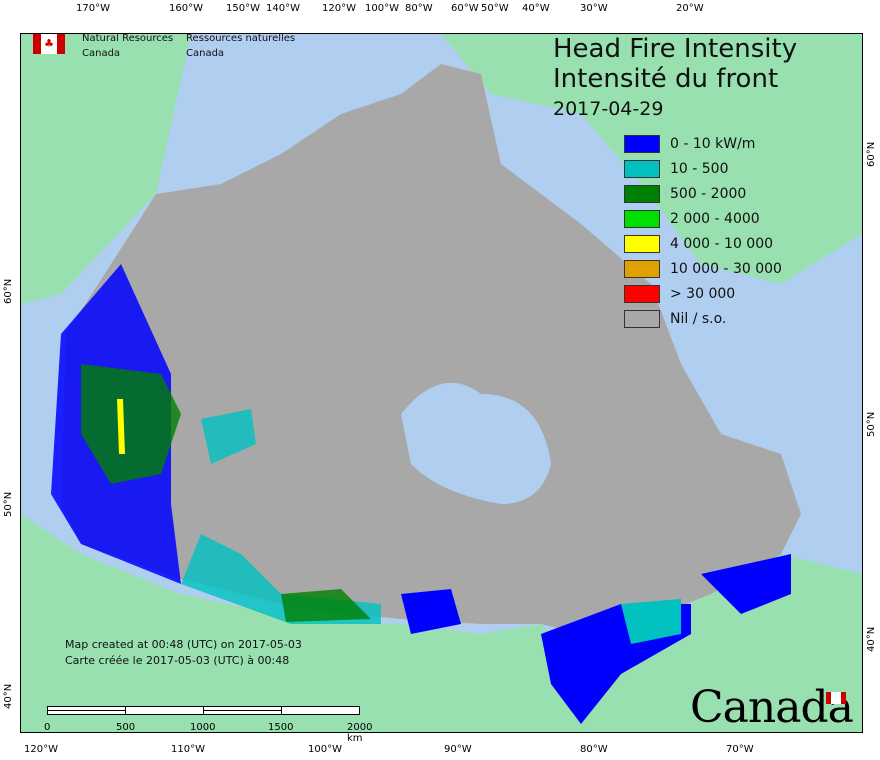 The width and height of the screenshot is (880, 760). I want to click on hudson-bay, so click(476, 443).